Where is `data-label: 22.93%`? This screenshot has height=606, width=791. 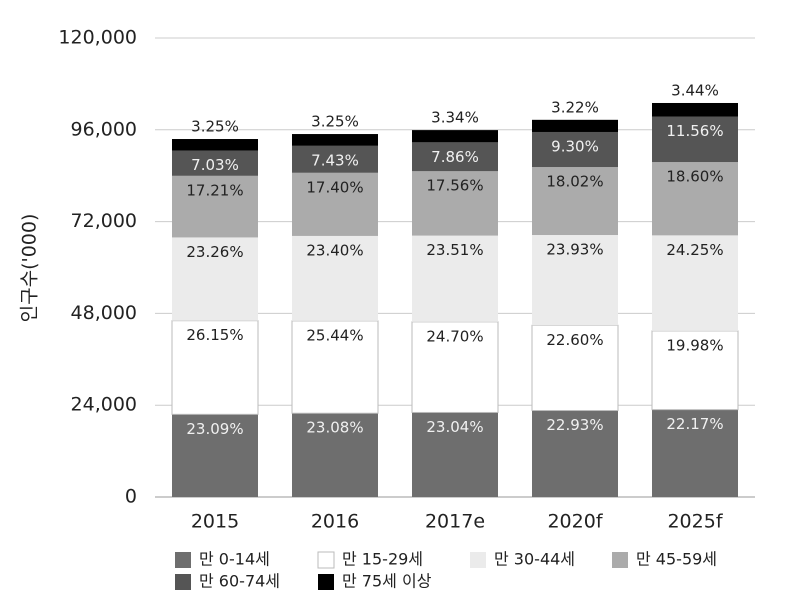 data-label: 22.93% is located at coordinates (574, 425).